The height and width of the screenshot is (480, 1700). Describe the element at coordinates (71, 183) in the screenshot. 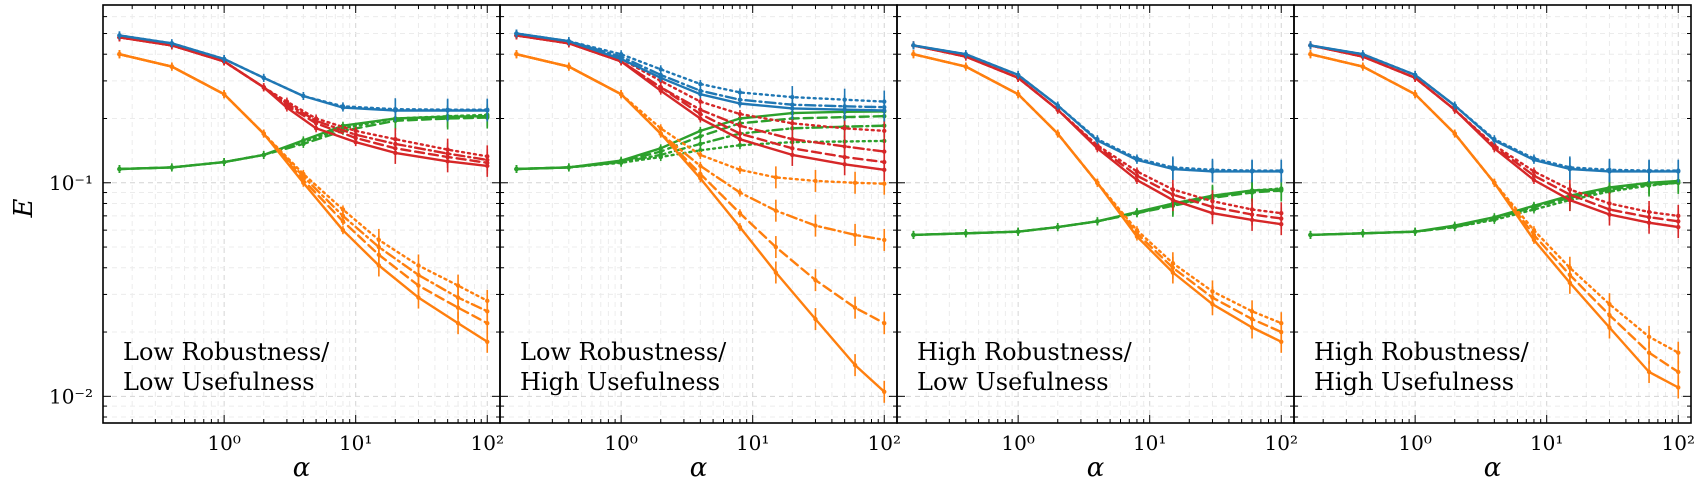

I see `y-tick-label: 10⁻¹` at that location.